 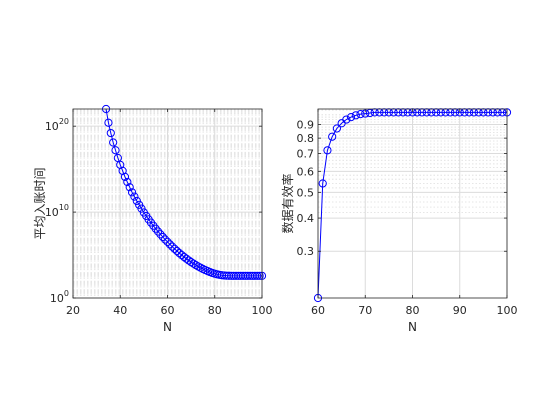 I want to click on y-tick-label: 0.9, so click(x=306, y=125).